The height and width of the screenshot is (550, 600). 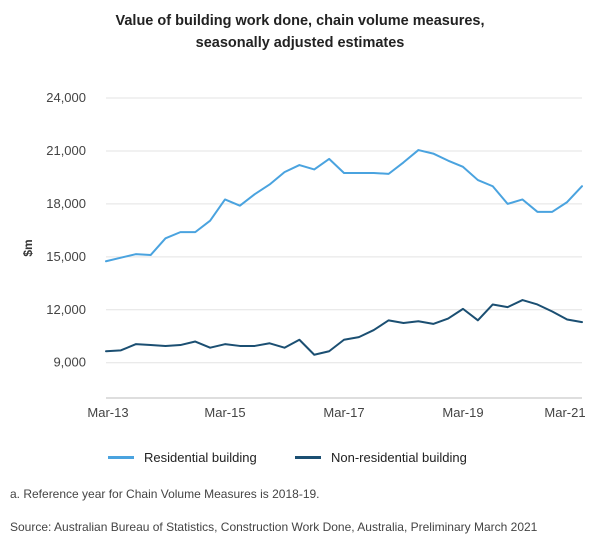 I want to click on y-tick-label-9000: 9,000, so click(x=69, y=362).